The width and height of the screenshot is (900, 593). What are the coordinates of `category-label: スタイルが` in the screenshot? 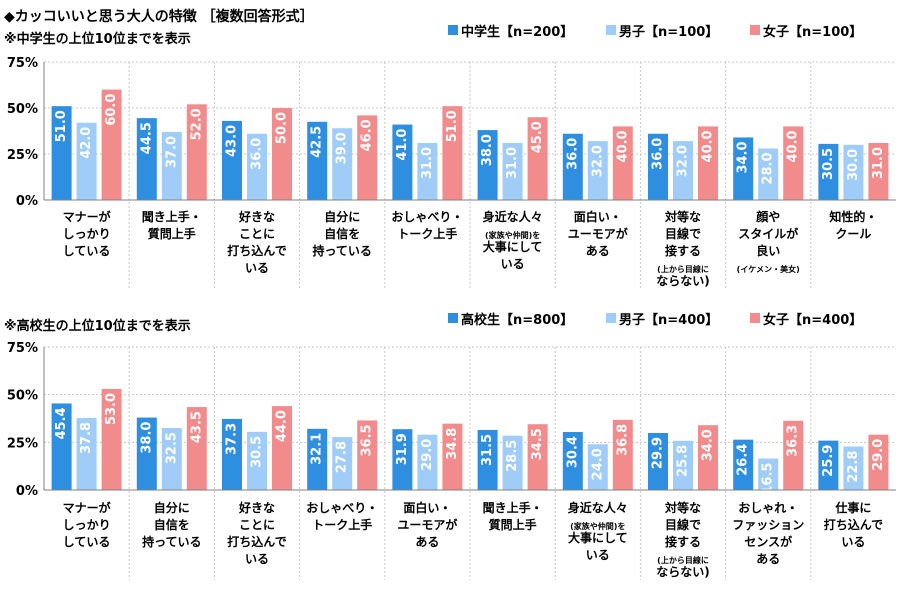 It's located at (768, 233).